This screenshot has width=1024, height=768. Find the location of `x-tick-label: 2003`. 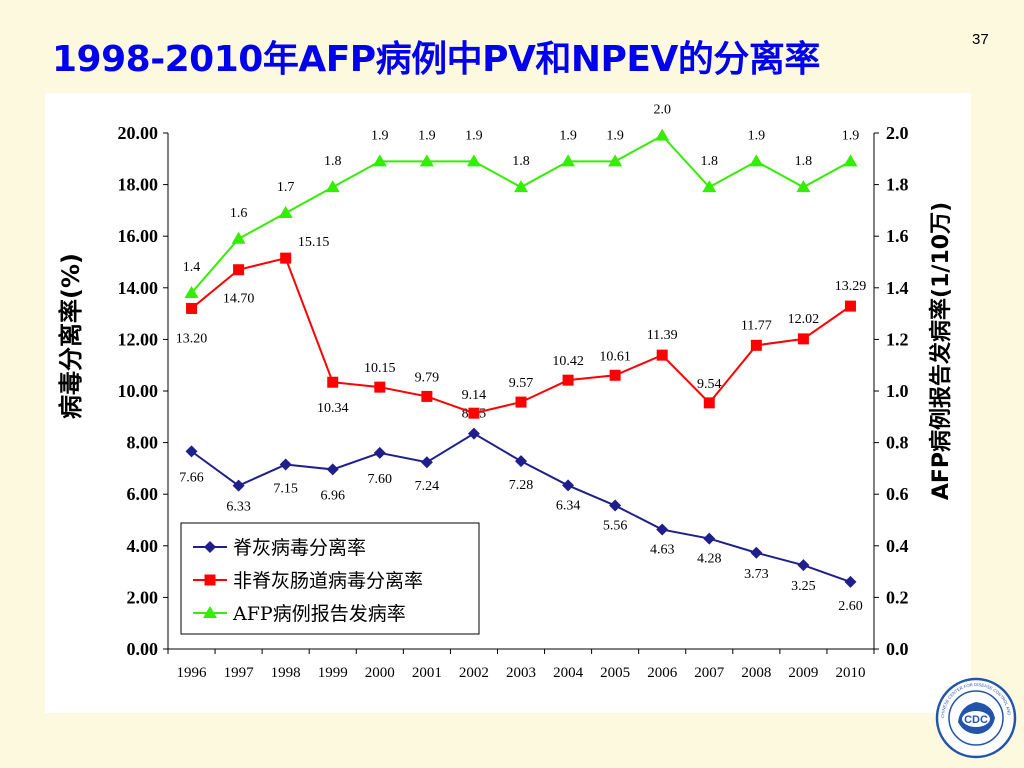

x-tick-label: 2003 is located at coordinates (521, 673).